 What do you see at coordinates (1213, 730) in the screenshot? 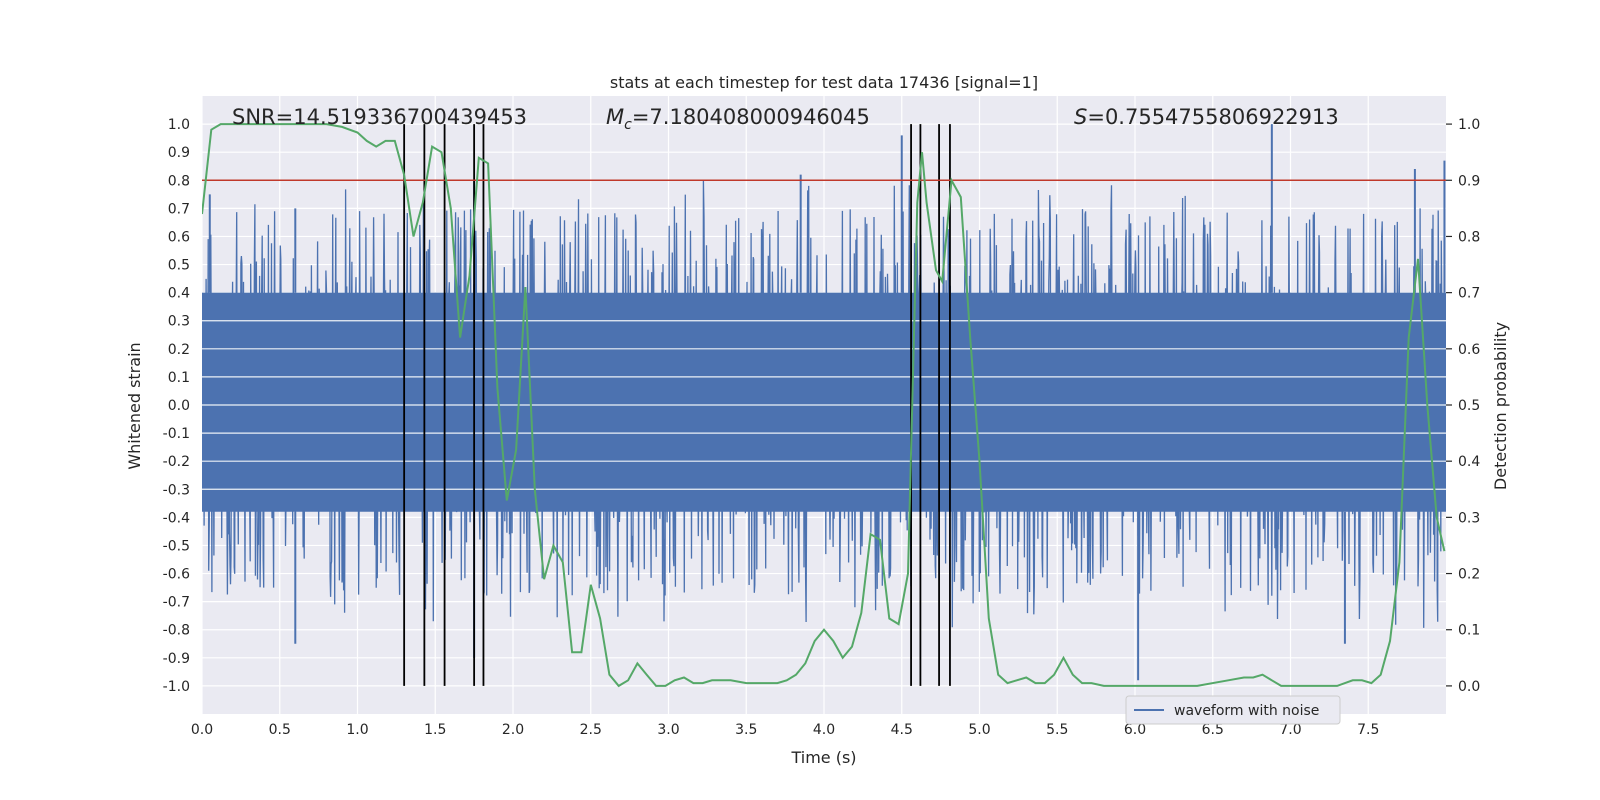
I see `x-tick-label: 6.5` at bounding box center [1213, 730].